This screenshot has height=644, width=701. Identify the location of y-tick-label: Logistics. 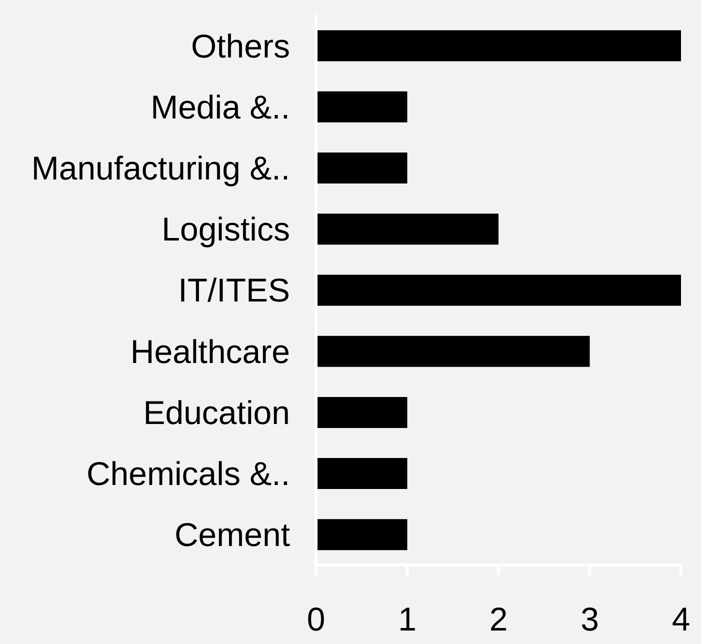
(226, 229).